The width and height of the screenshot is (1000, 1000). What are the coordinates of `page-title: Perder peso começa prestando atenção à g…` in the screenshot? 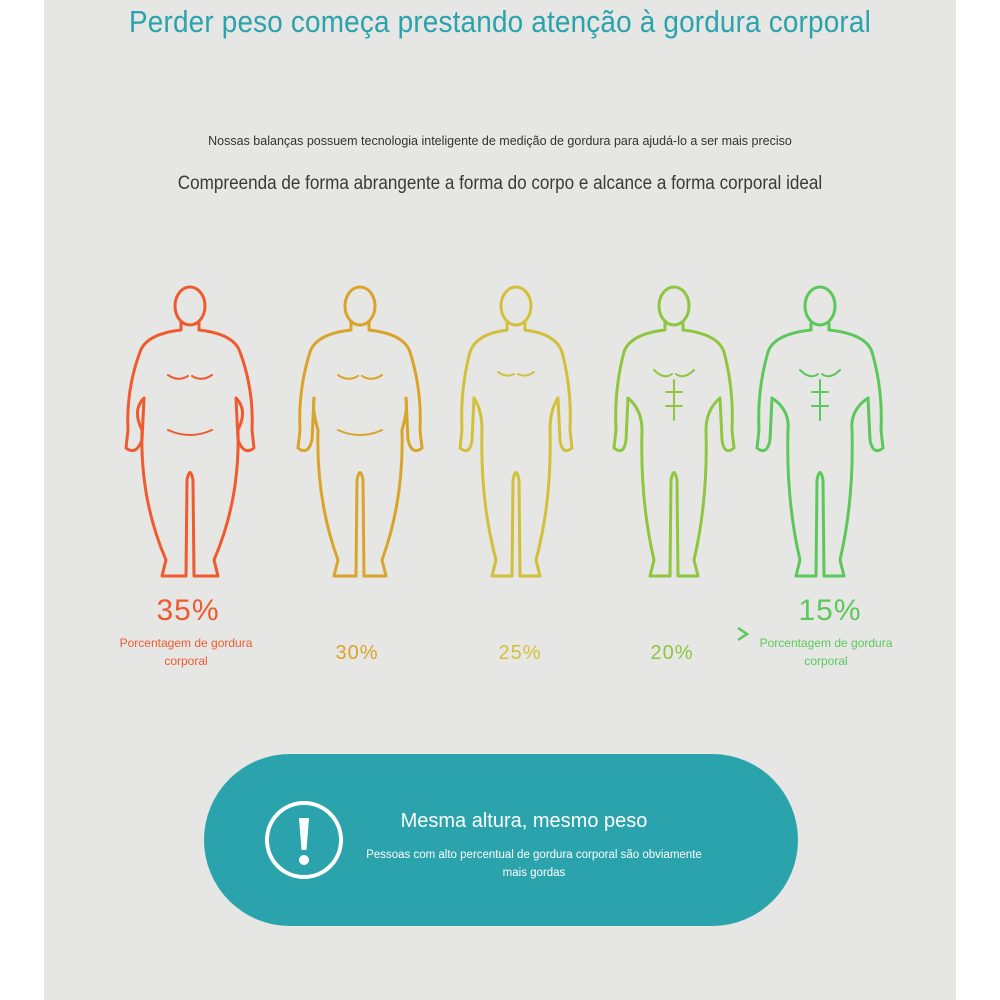 It's located at (500, 21).